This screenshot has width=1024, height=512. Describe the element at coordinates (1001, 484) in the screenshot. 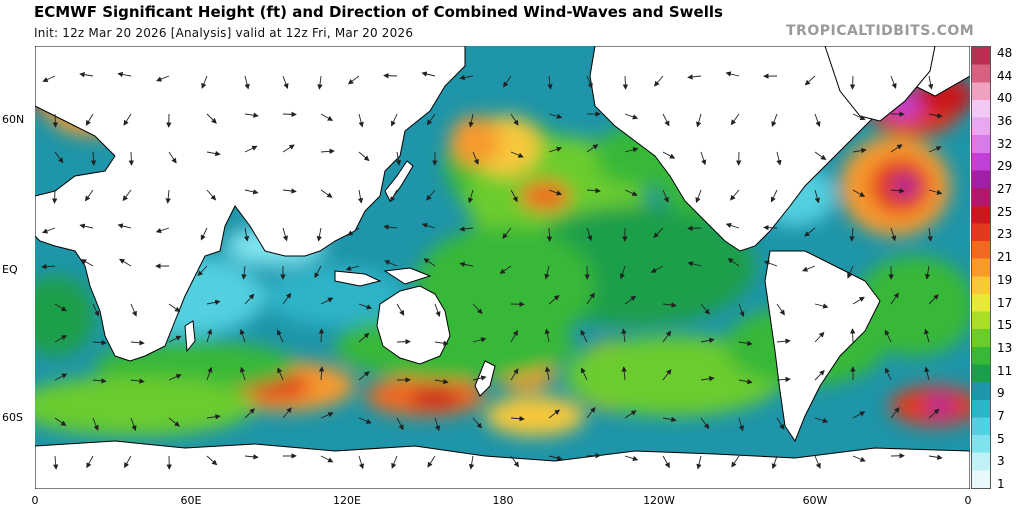

I see `colorbar-label: 1` at that location.